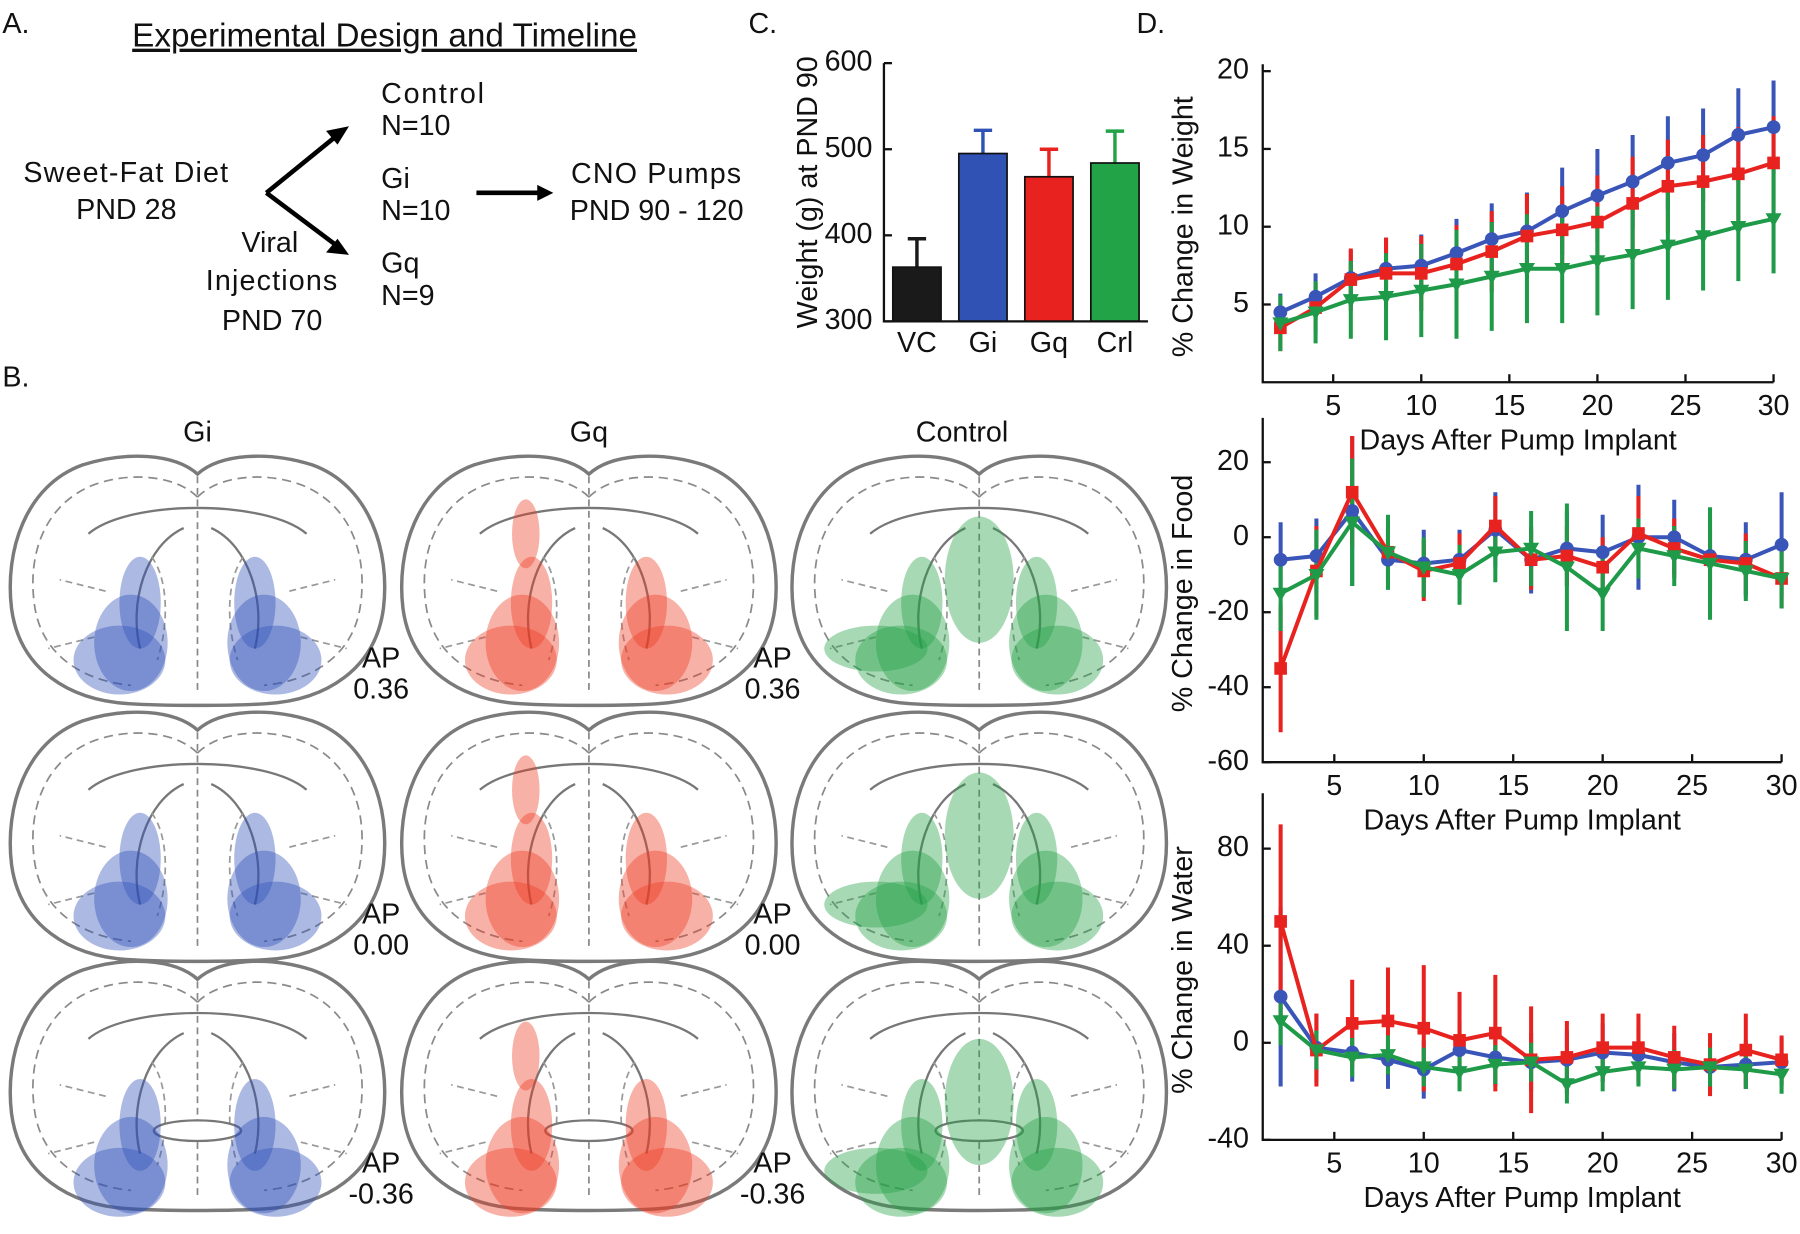 Image resolution: width=1800 pixels, height=1234 pixels. Describe the element at coordinates (381, 946) in the screenshot. I see `section-ap: 0.00` at that location.